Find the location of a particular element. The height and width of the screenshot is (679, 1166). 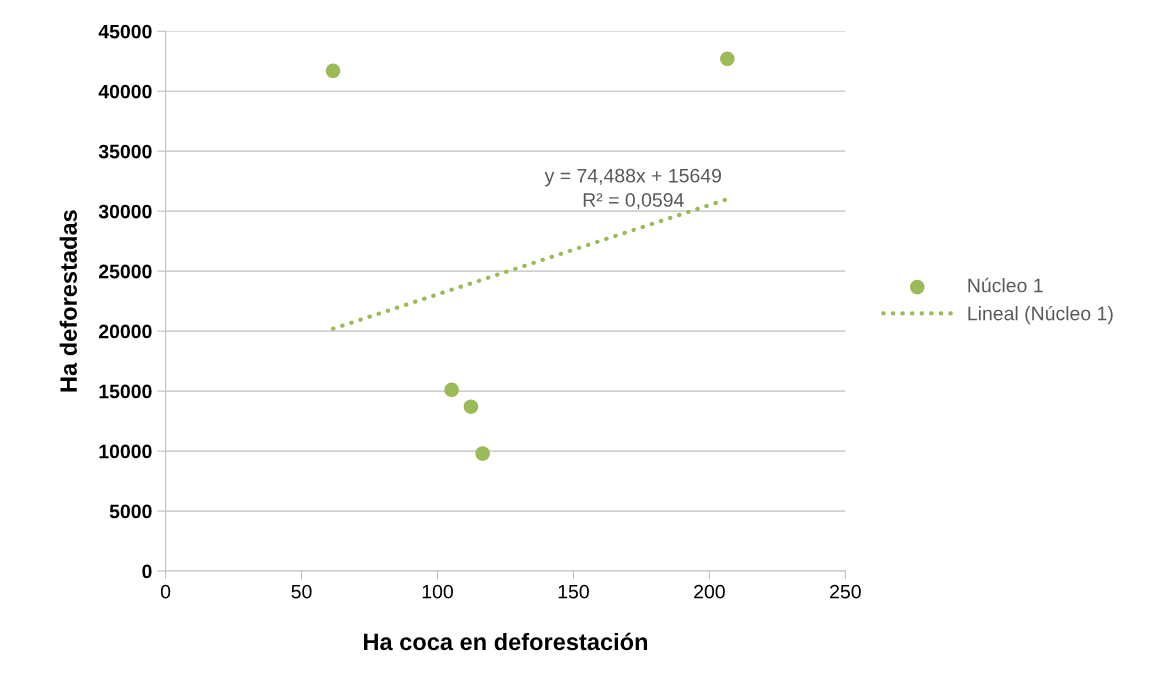

annotation: y = 74,488x + 15649 is located at coordinates (632, 177).